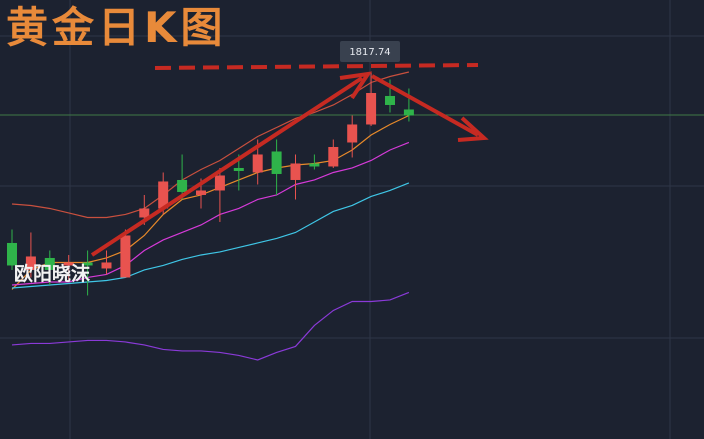  I want to click on price-tag: 1817.74, so click(369, 52).